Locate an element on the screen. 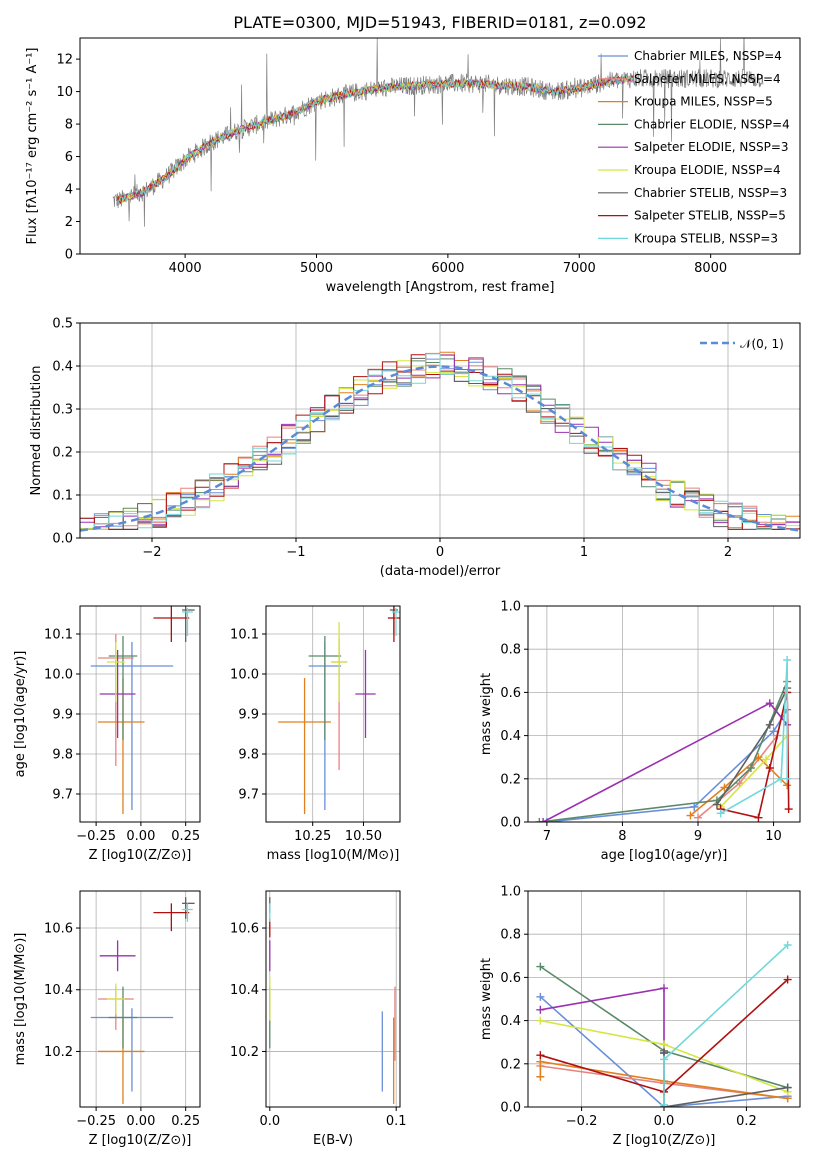 The height and width of the screenshot is (1170, 819). legend-label: Chabrier ELODIE, NSSP=4 is located at coordinates (712, 124).